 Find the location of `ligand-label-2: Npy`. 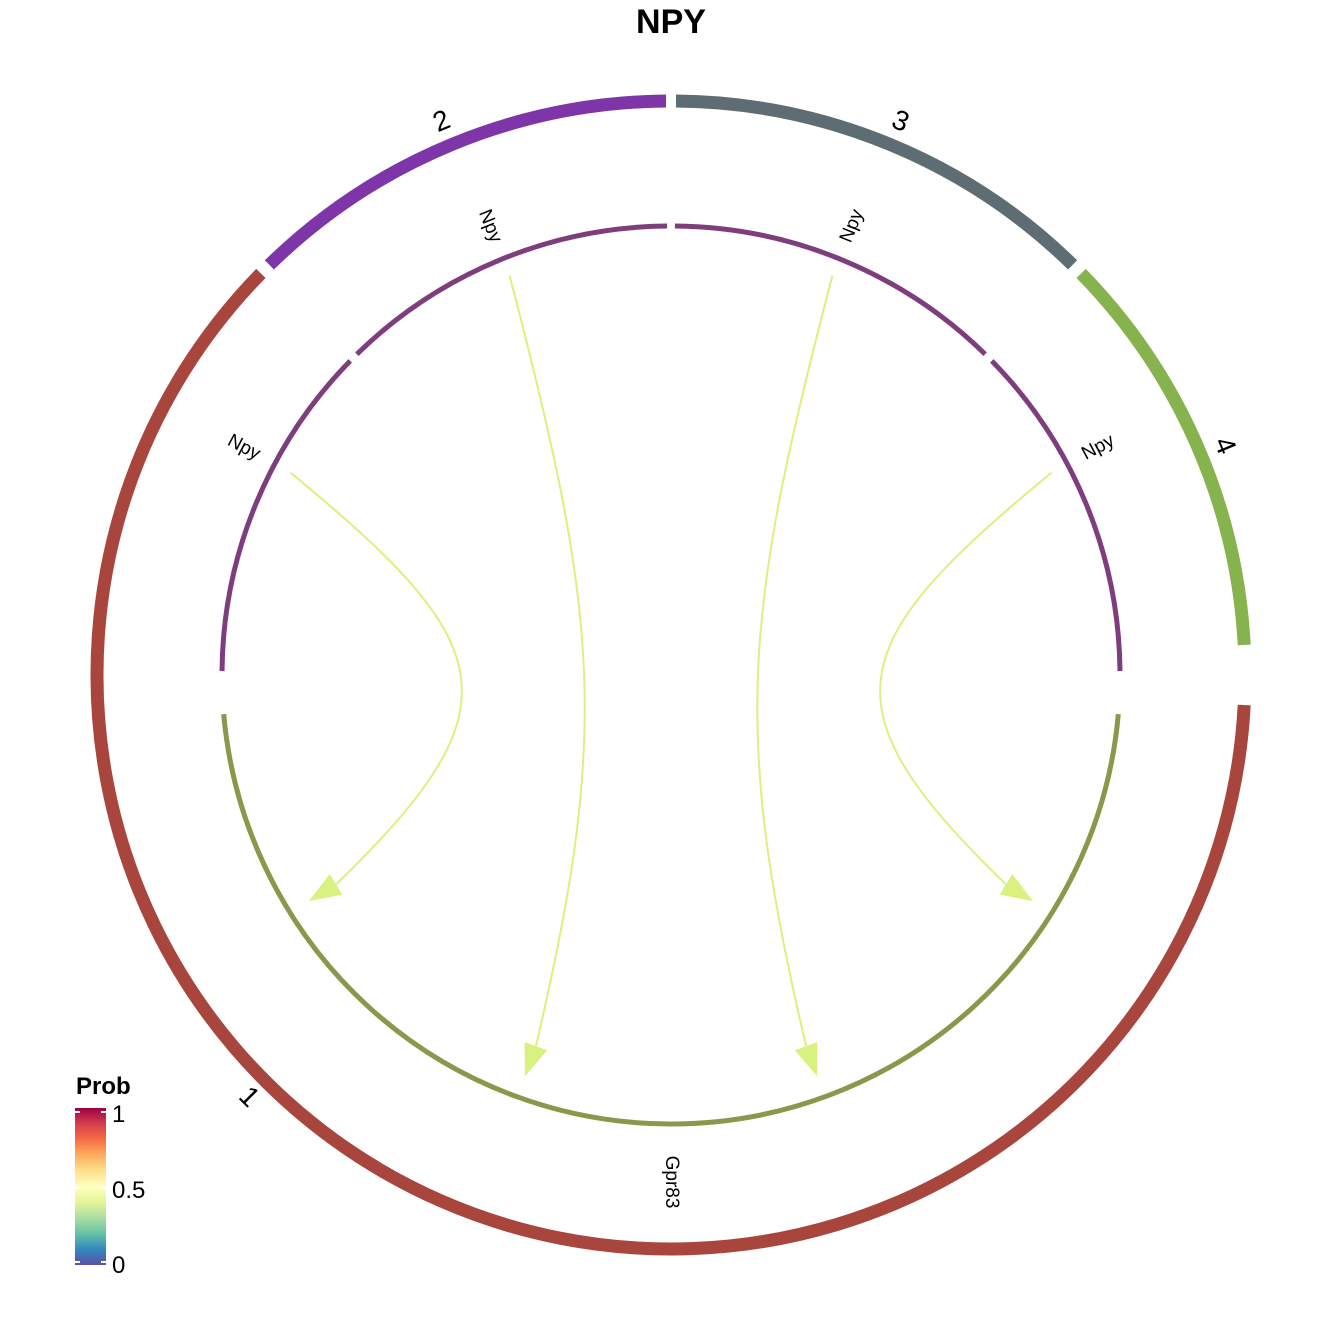

ligand-label-2: Npy is located at coordinates (490, 226).